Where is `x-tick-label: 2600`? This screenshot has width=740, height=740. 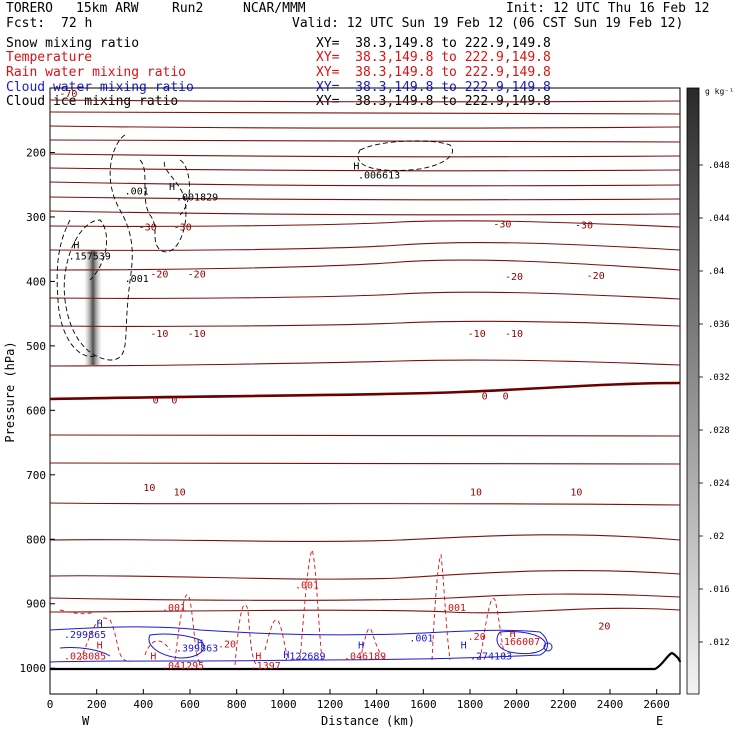
x-tick-label: 2600 is located at coordinates (656, 704).